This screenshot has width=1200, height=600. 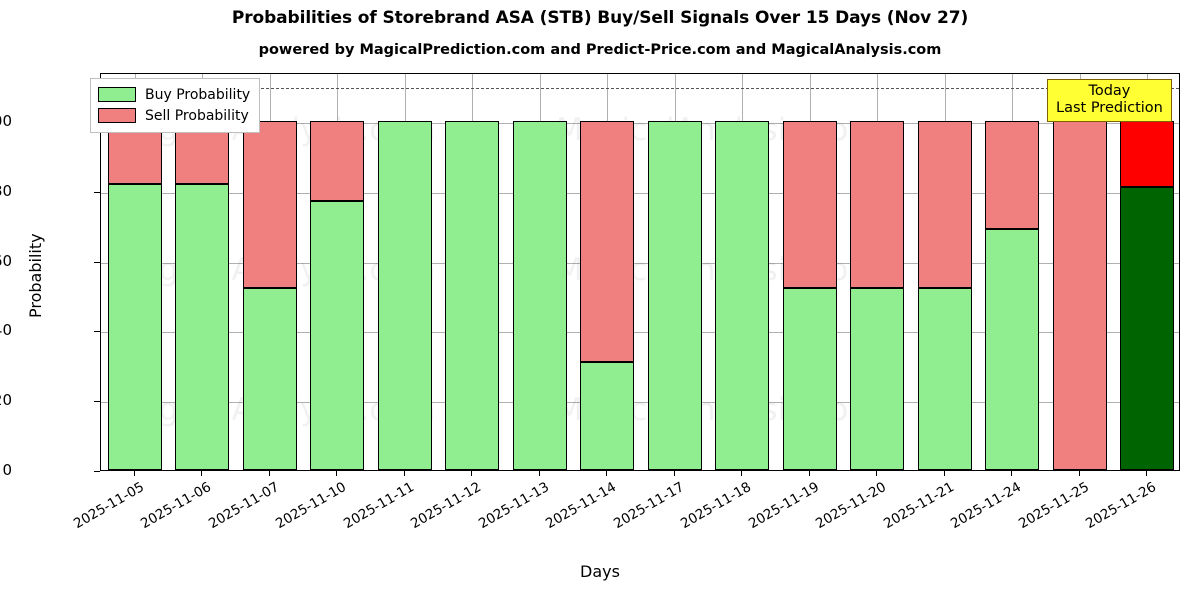 I want to click on legend-item-label: Buy Probability, so click(x=198, y=94).